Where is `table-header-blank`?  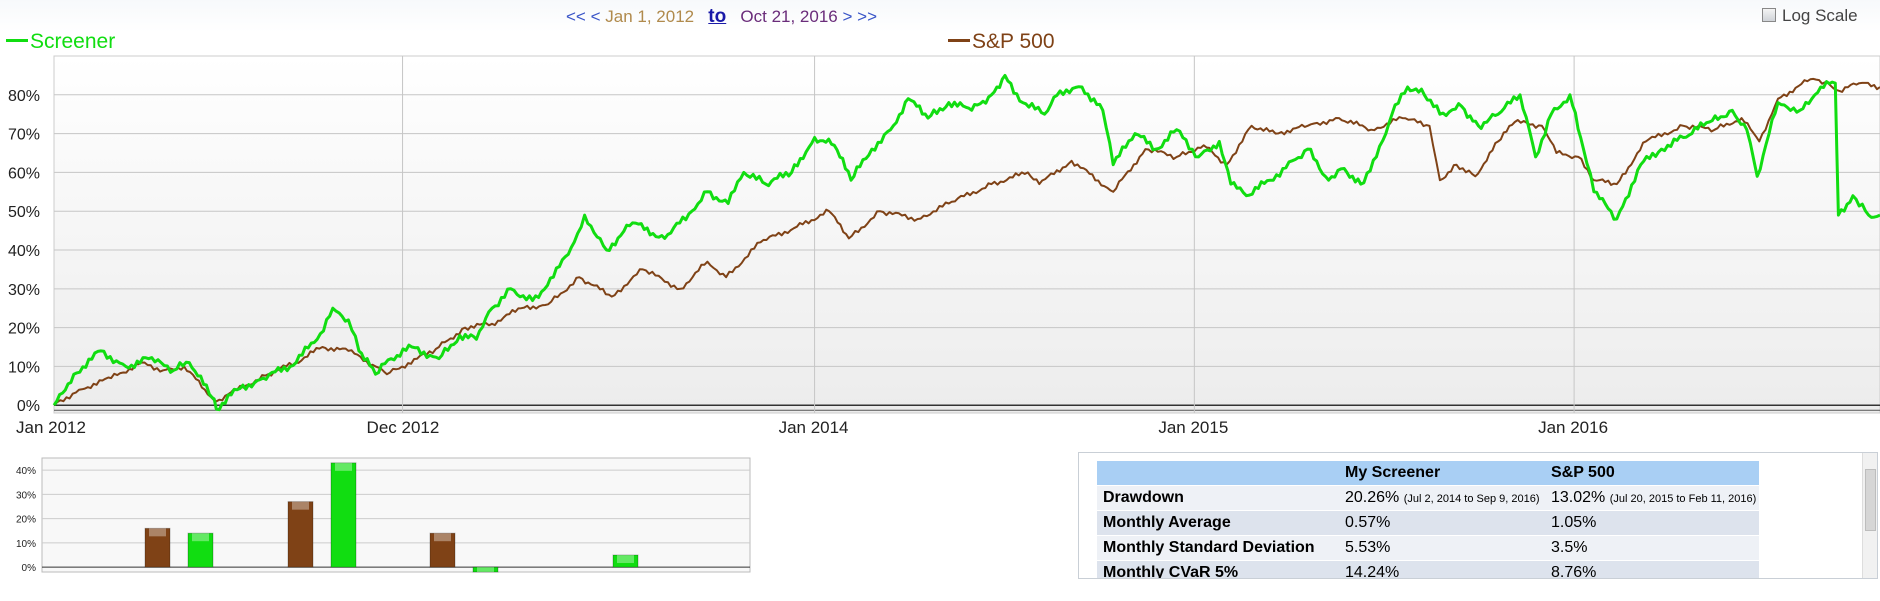 table-header-blank is located at coordinates (1218, 473).